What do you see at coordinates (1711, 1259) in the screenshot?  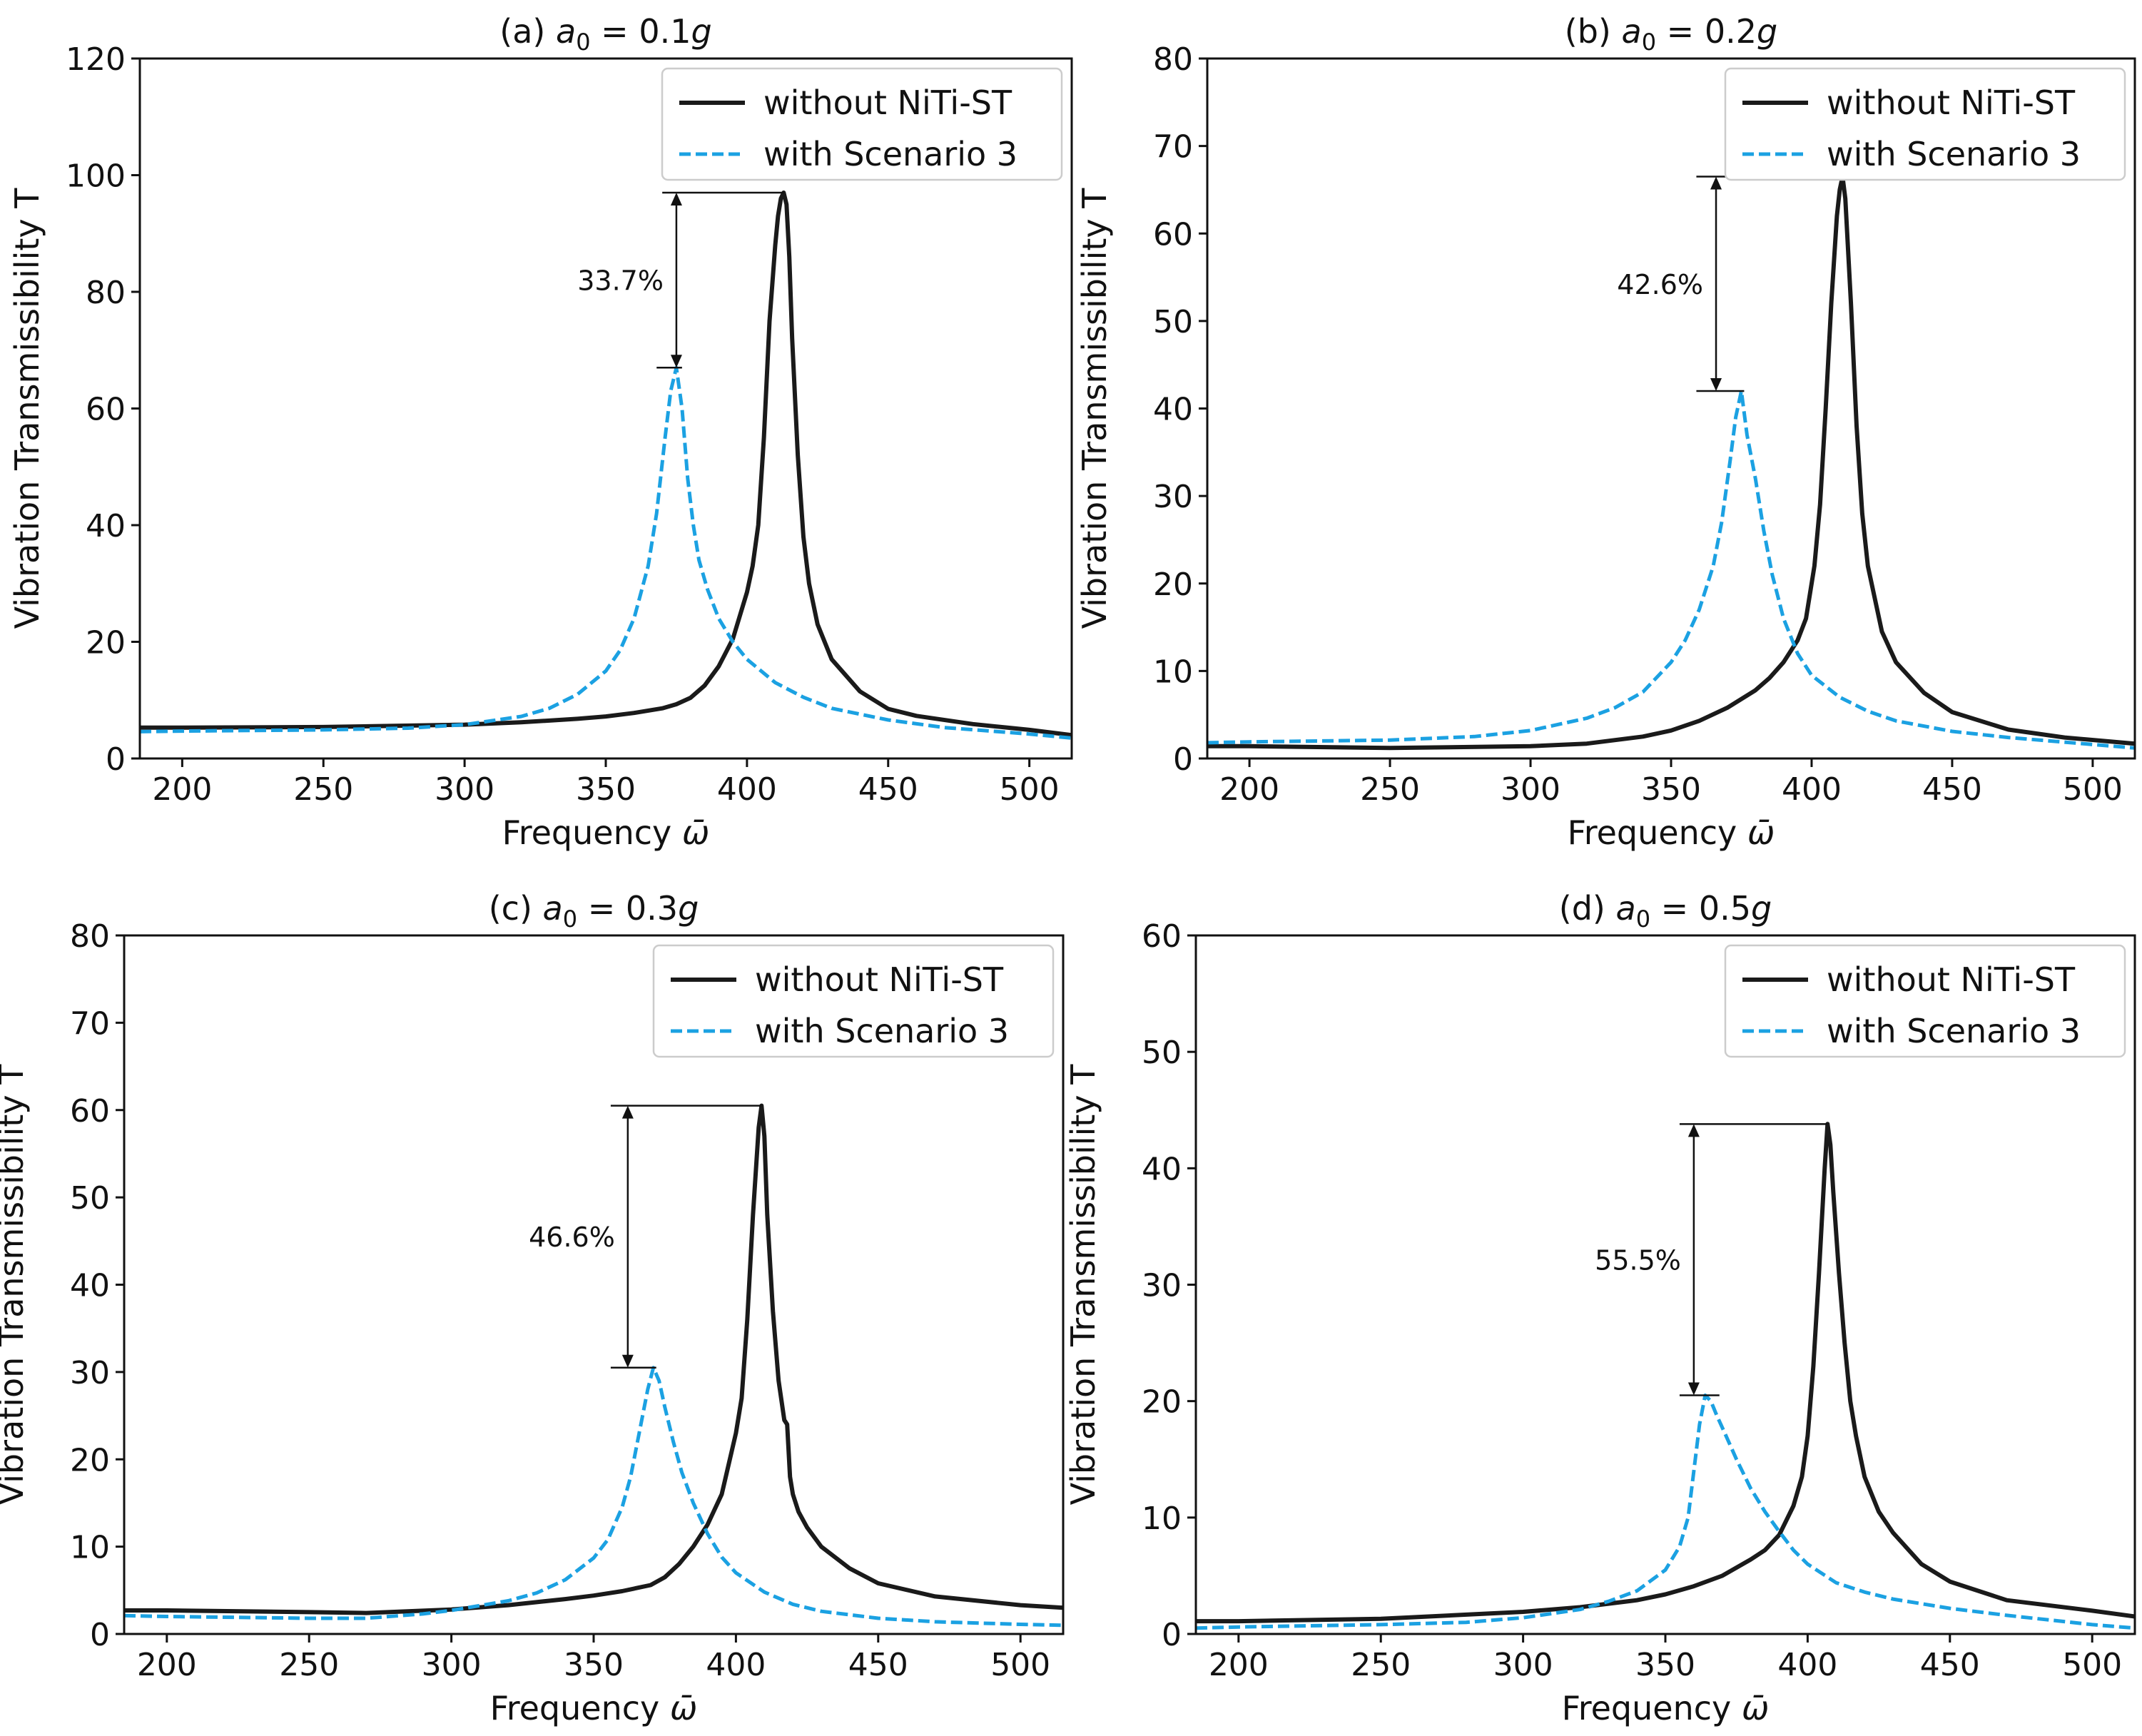 I see `peak-reduction-annotation: 55.5%` at bounding box center [1711, 1259].